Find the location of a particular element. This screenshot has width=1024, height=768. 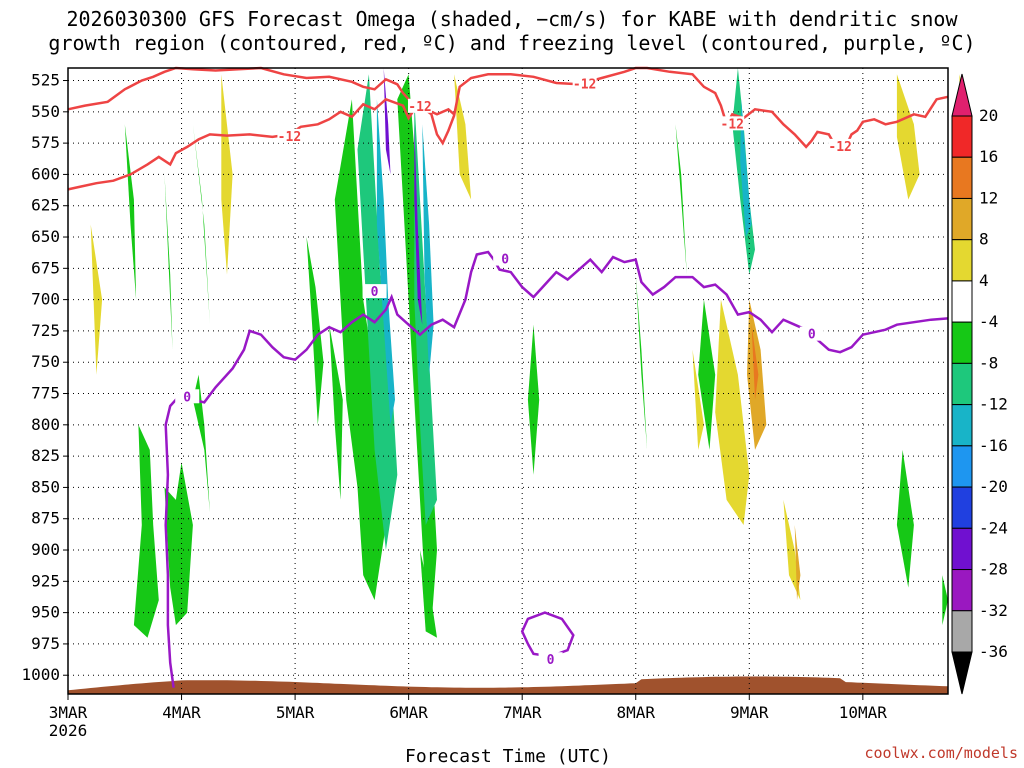

y-tick-label: 800 is located at coordinates (45, 424).